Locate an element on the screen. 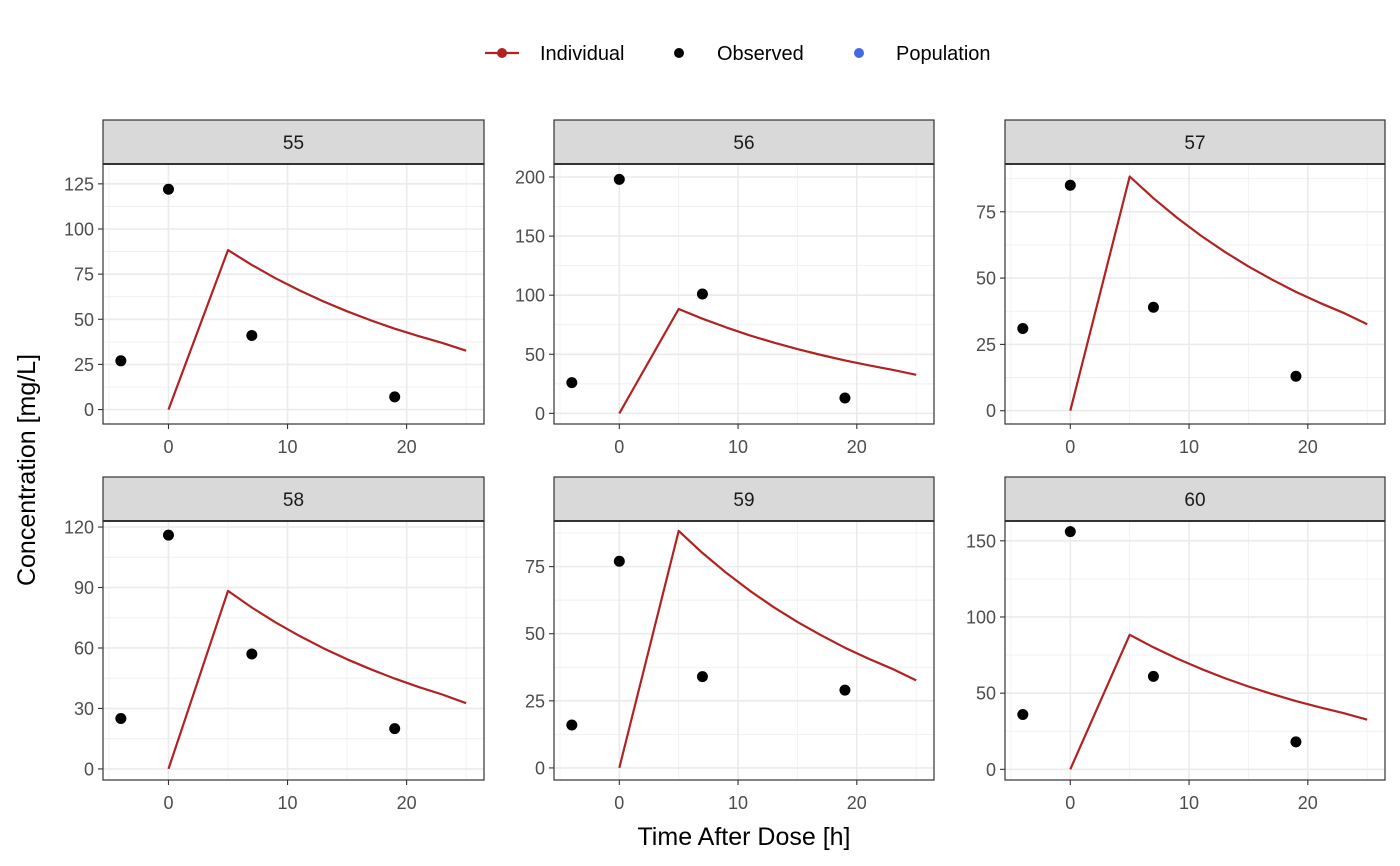 This screenshot has width=1400, height=866. strip-label: 55 is located at coordinates (293, 143).